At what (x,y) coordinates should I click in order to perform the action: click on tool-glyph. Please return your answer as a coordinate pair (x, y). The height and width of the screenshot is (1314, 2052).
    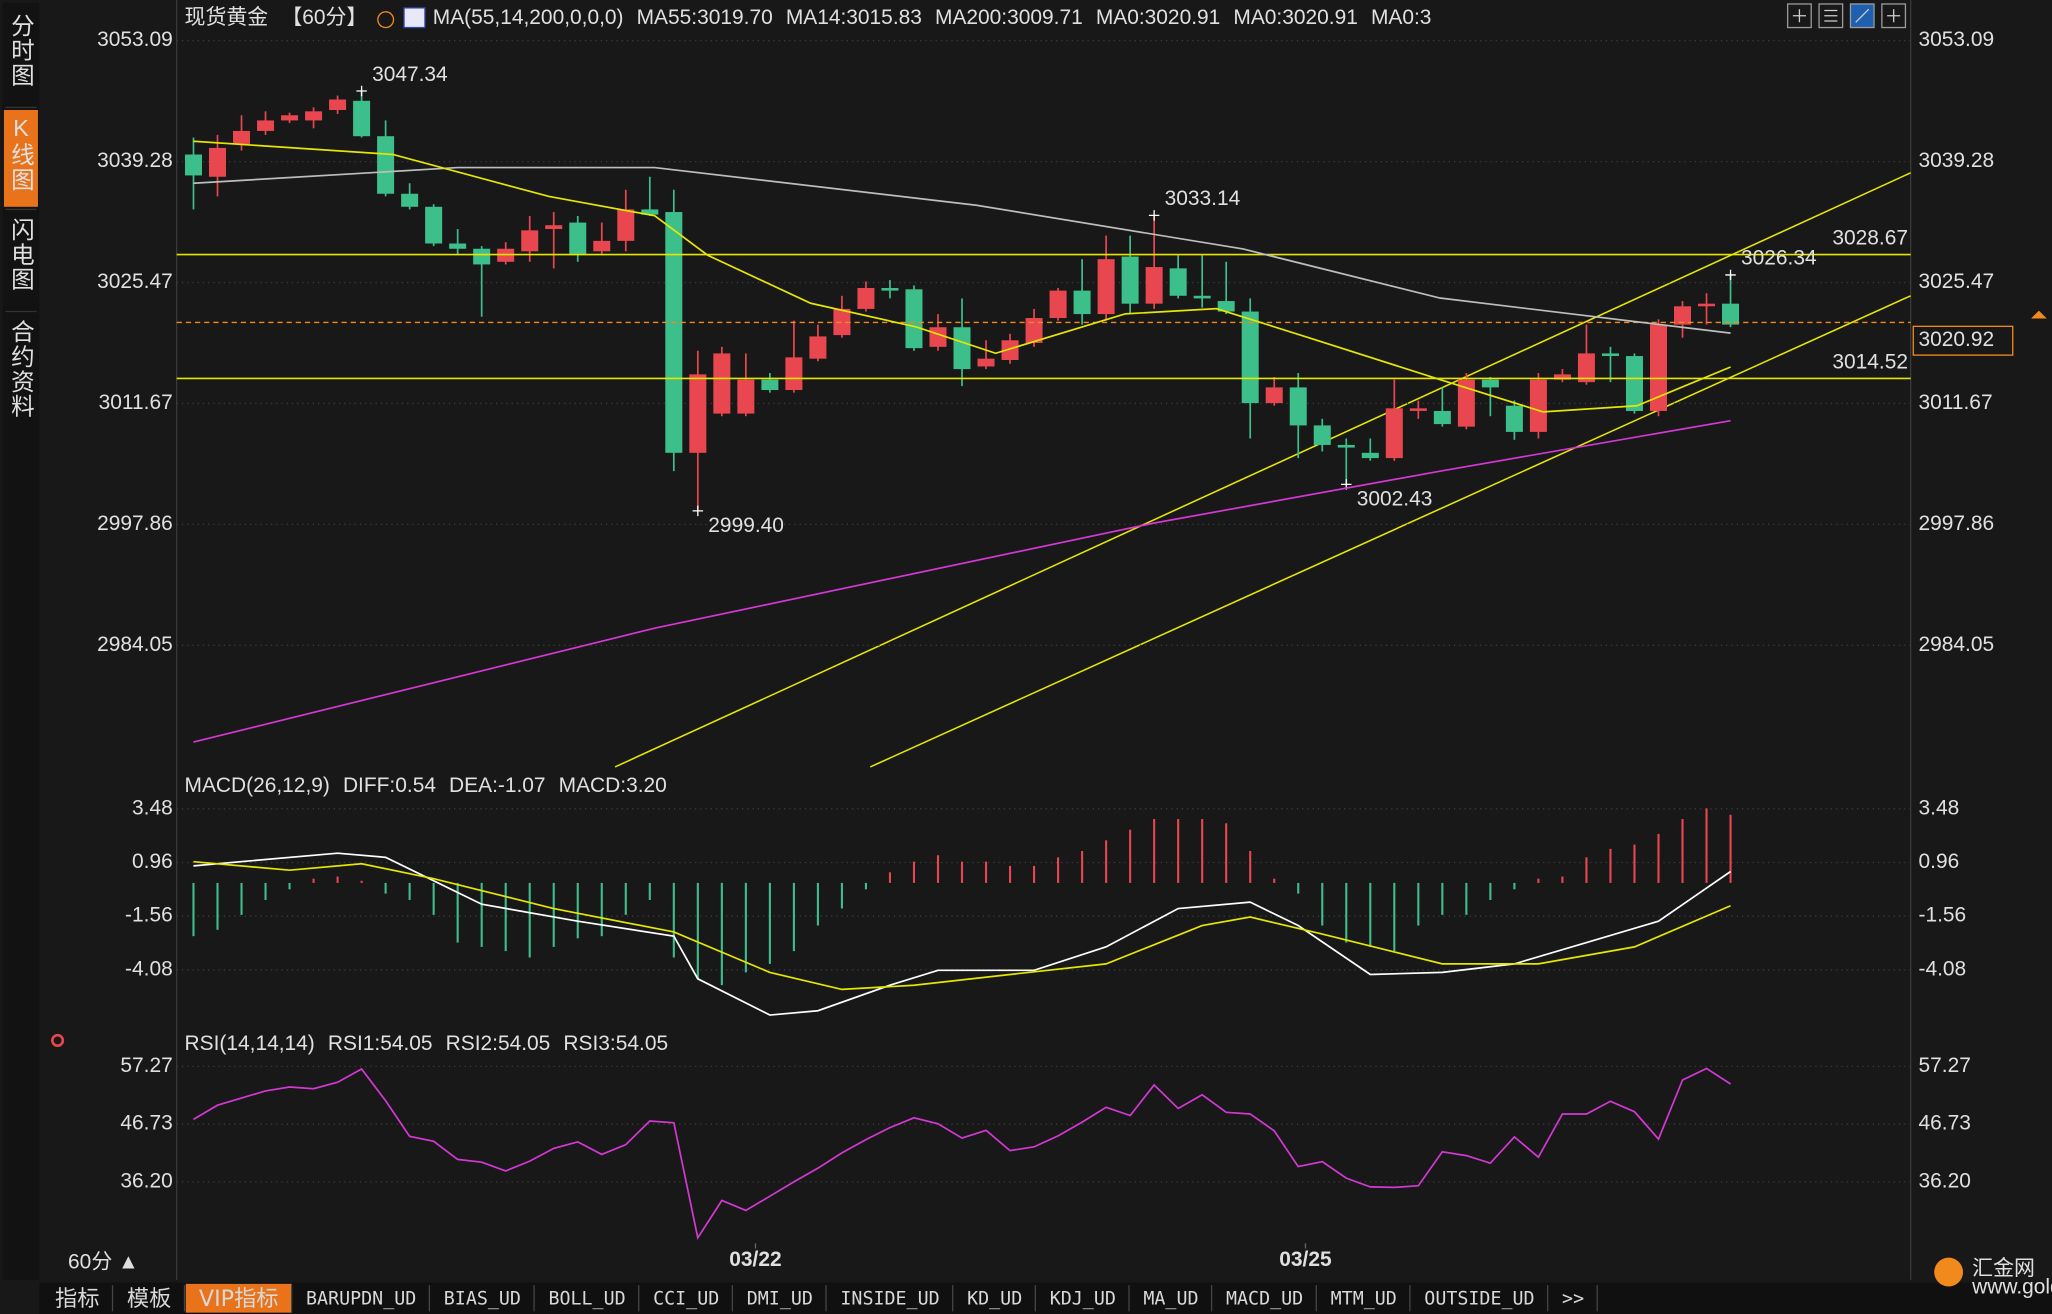
    Looking at the image, I should click on (1846, 15).